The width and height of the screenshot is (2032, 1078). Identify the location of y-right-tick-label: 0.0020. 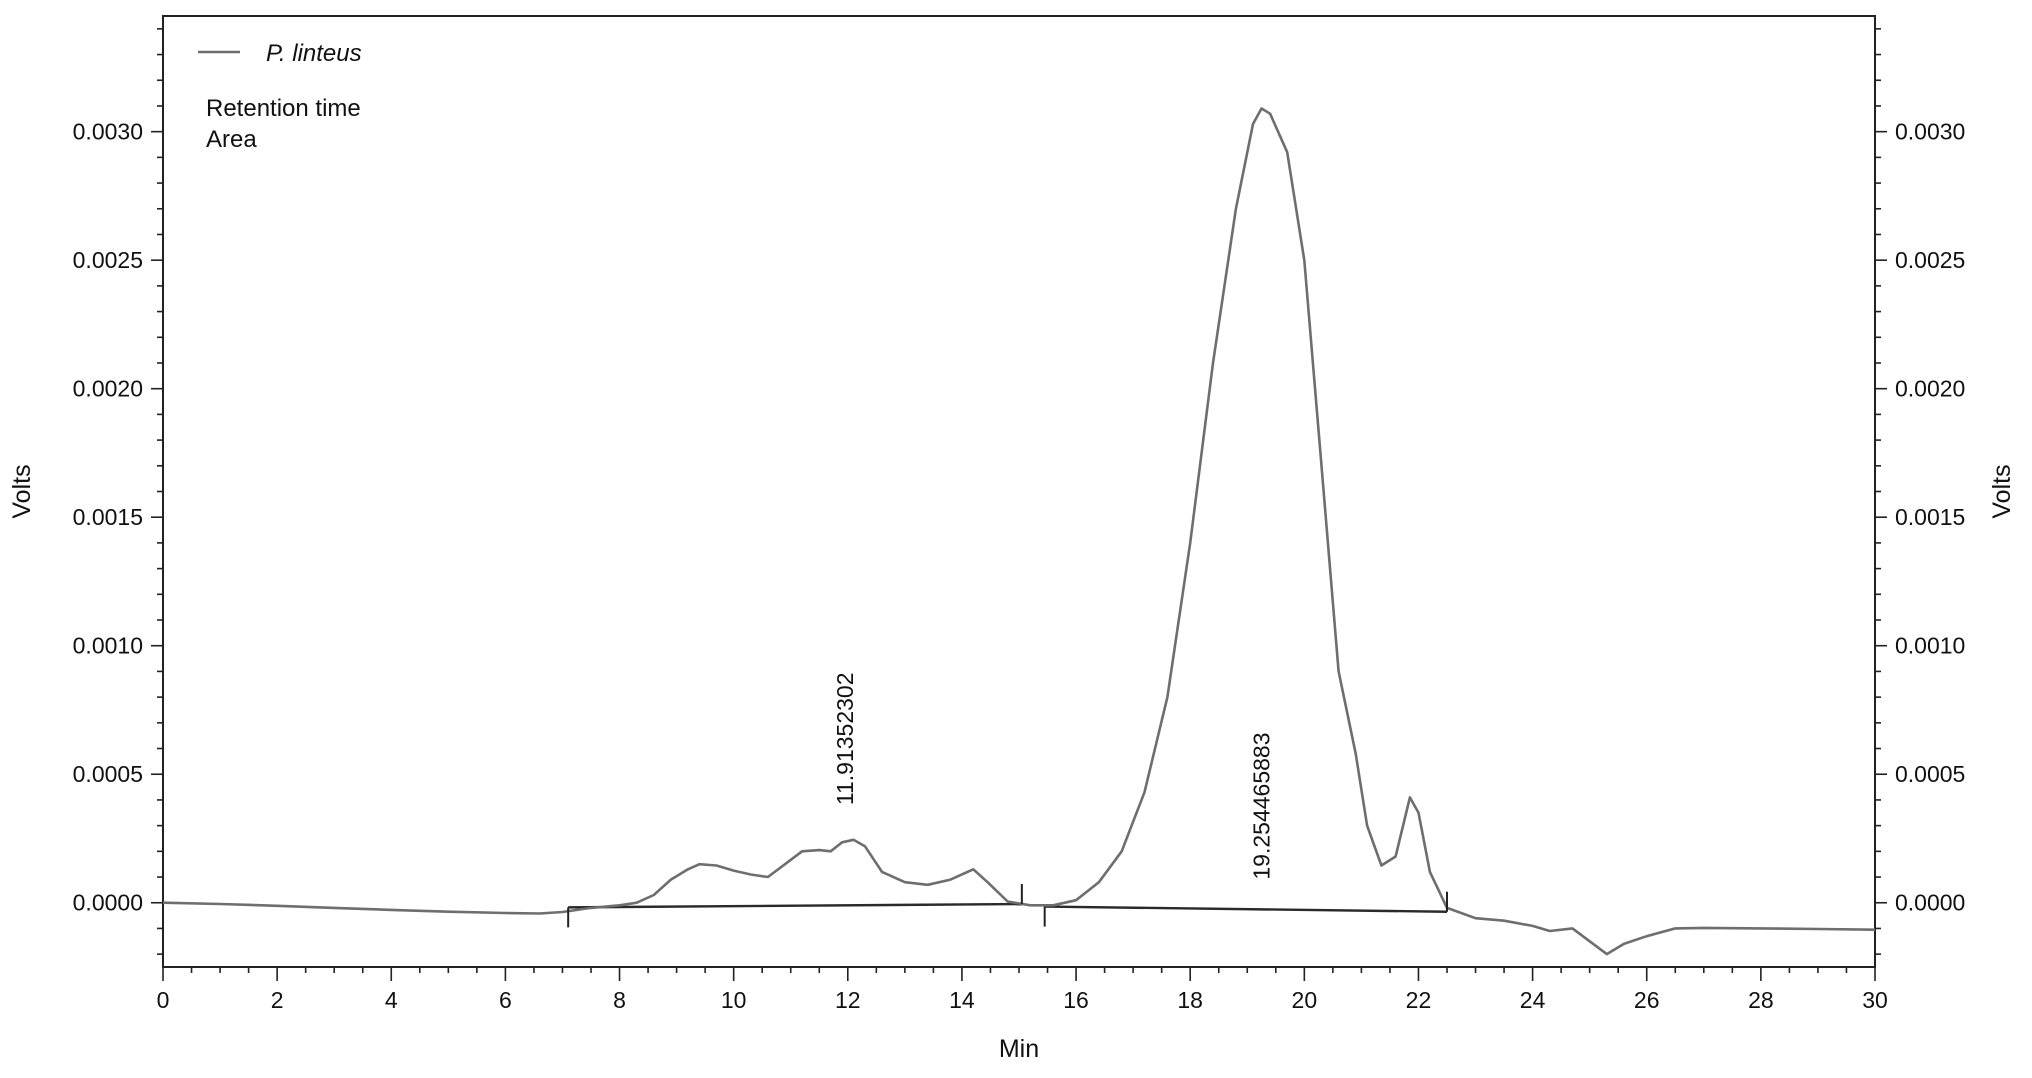
(1930, 389).